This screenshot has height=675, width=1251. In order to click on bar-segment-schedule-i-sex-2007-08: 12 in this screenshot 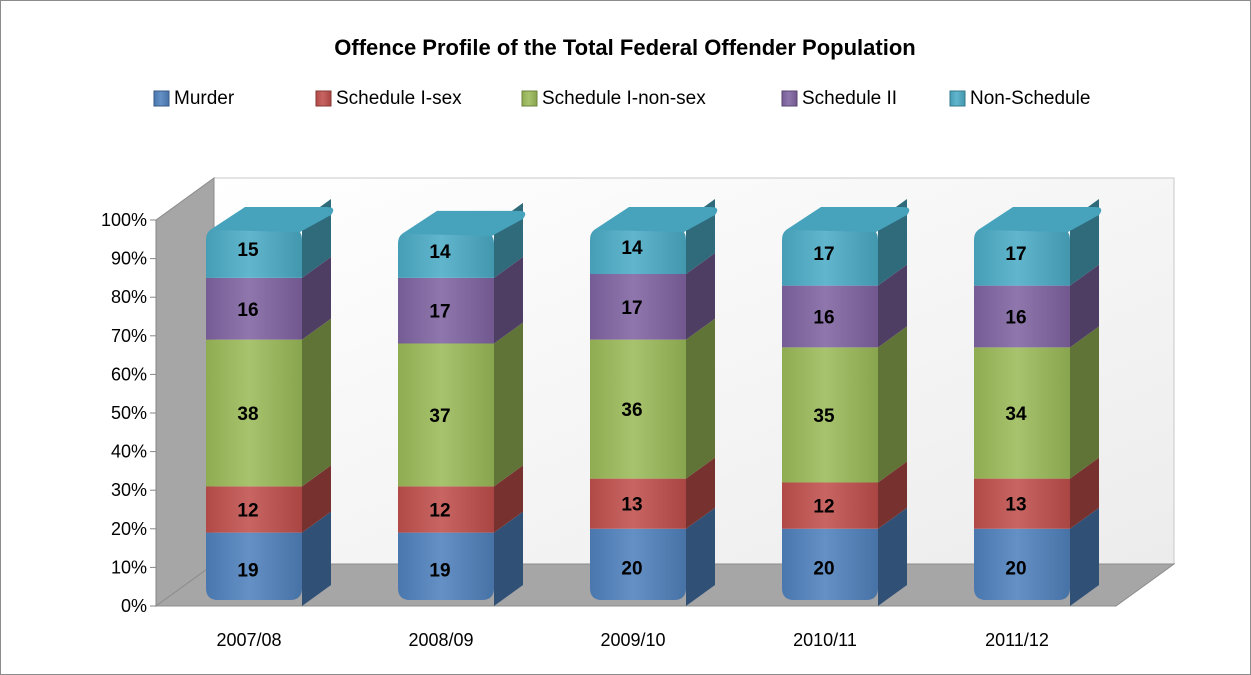, I will do `click(268, 499)`.